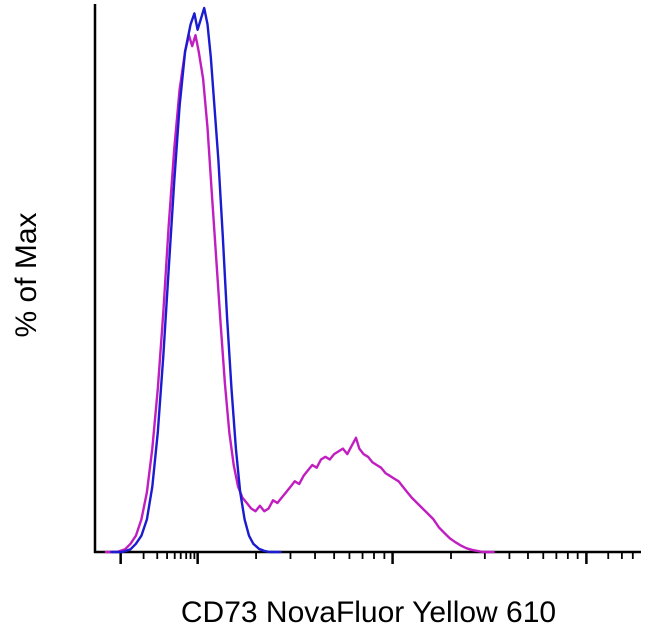  I want to click on x-axis-label: CD73 NovaFluor Yellow 610, so click(368, 612).